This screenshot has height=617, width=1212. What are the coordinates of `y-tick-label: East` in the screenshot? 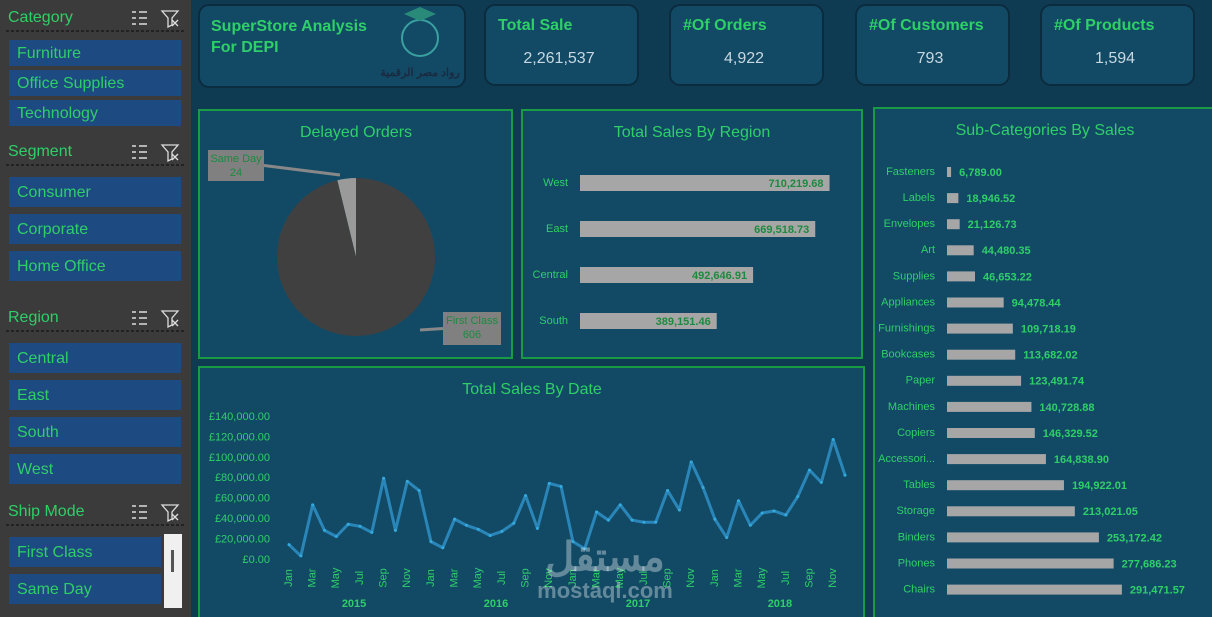 It's located at (557, 229).